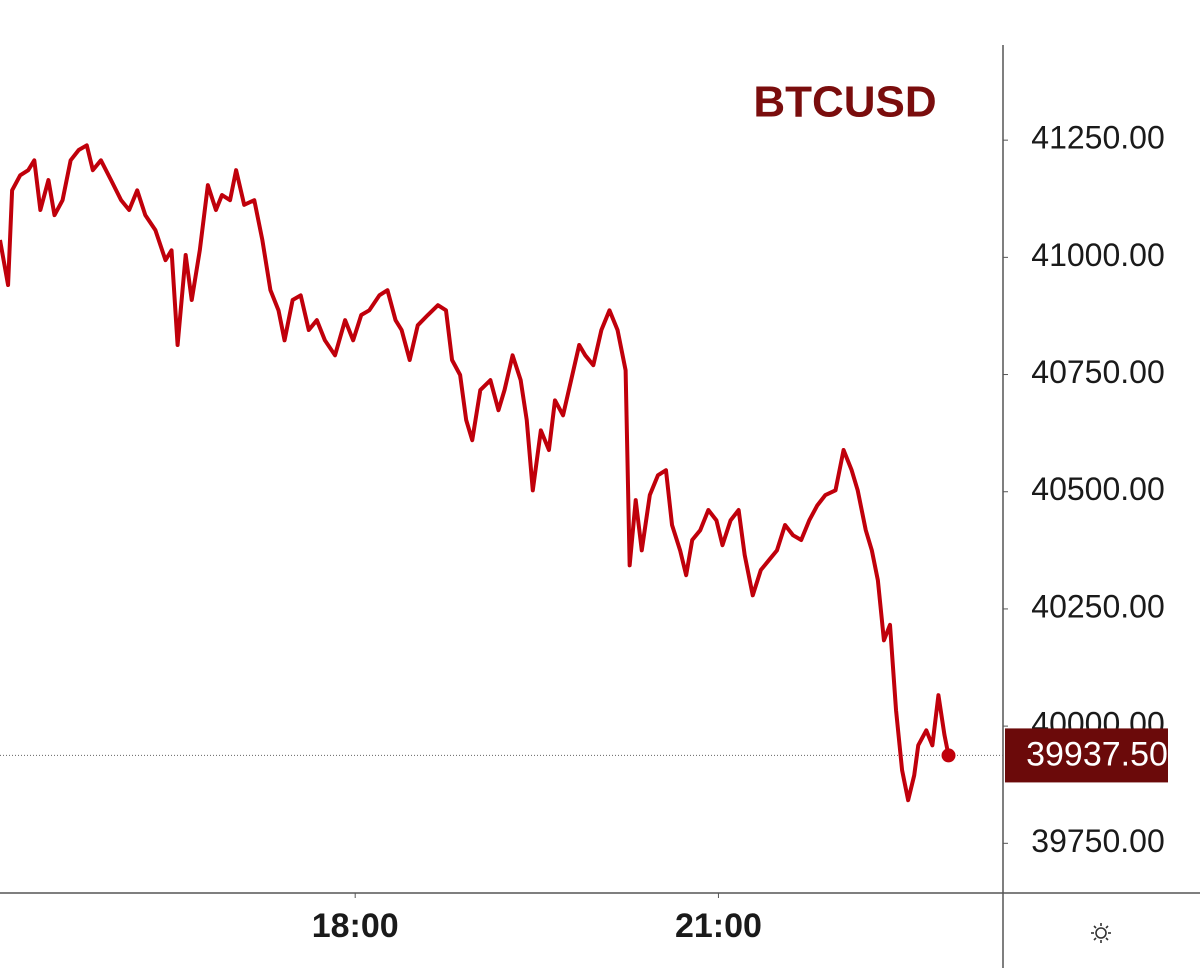 The image size is (1200, 968). I want to click on last-price-tag, so click(1086, 755).